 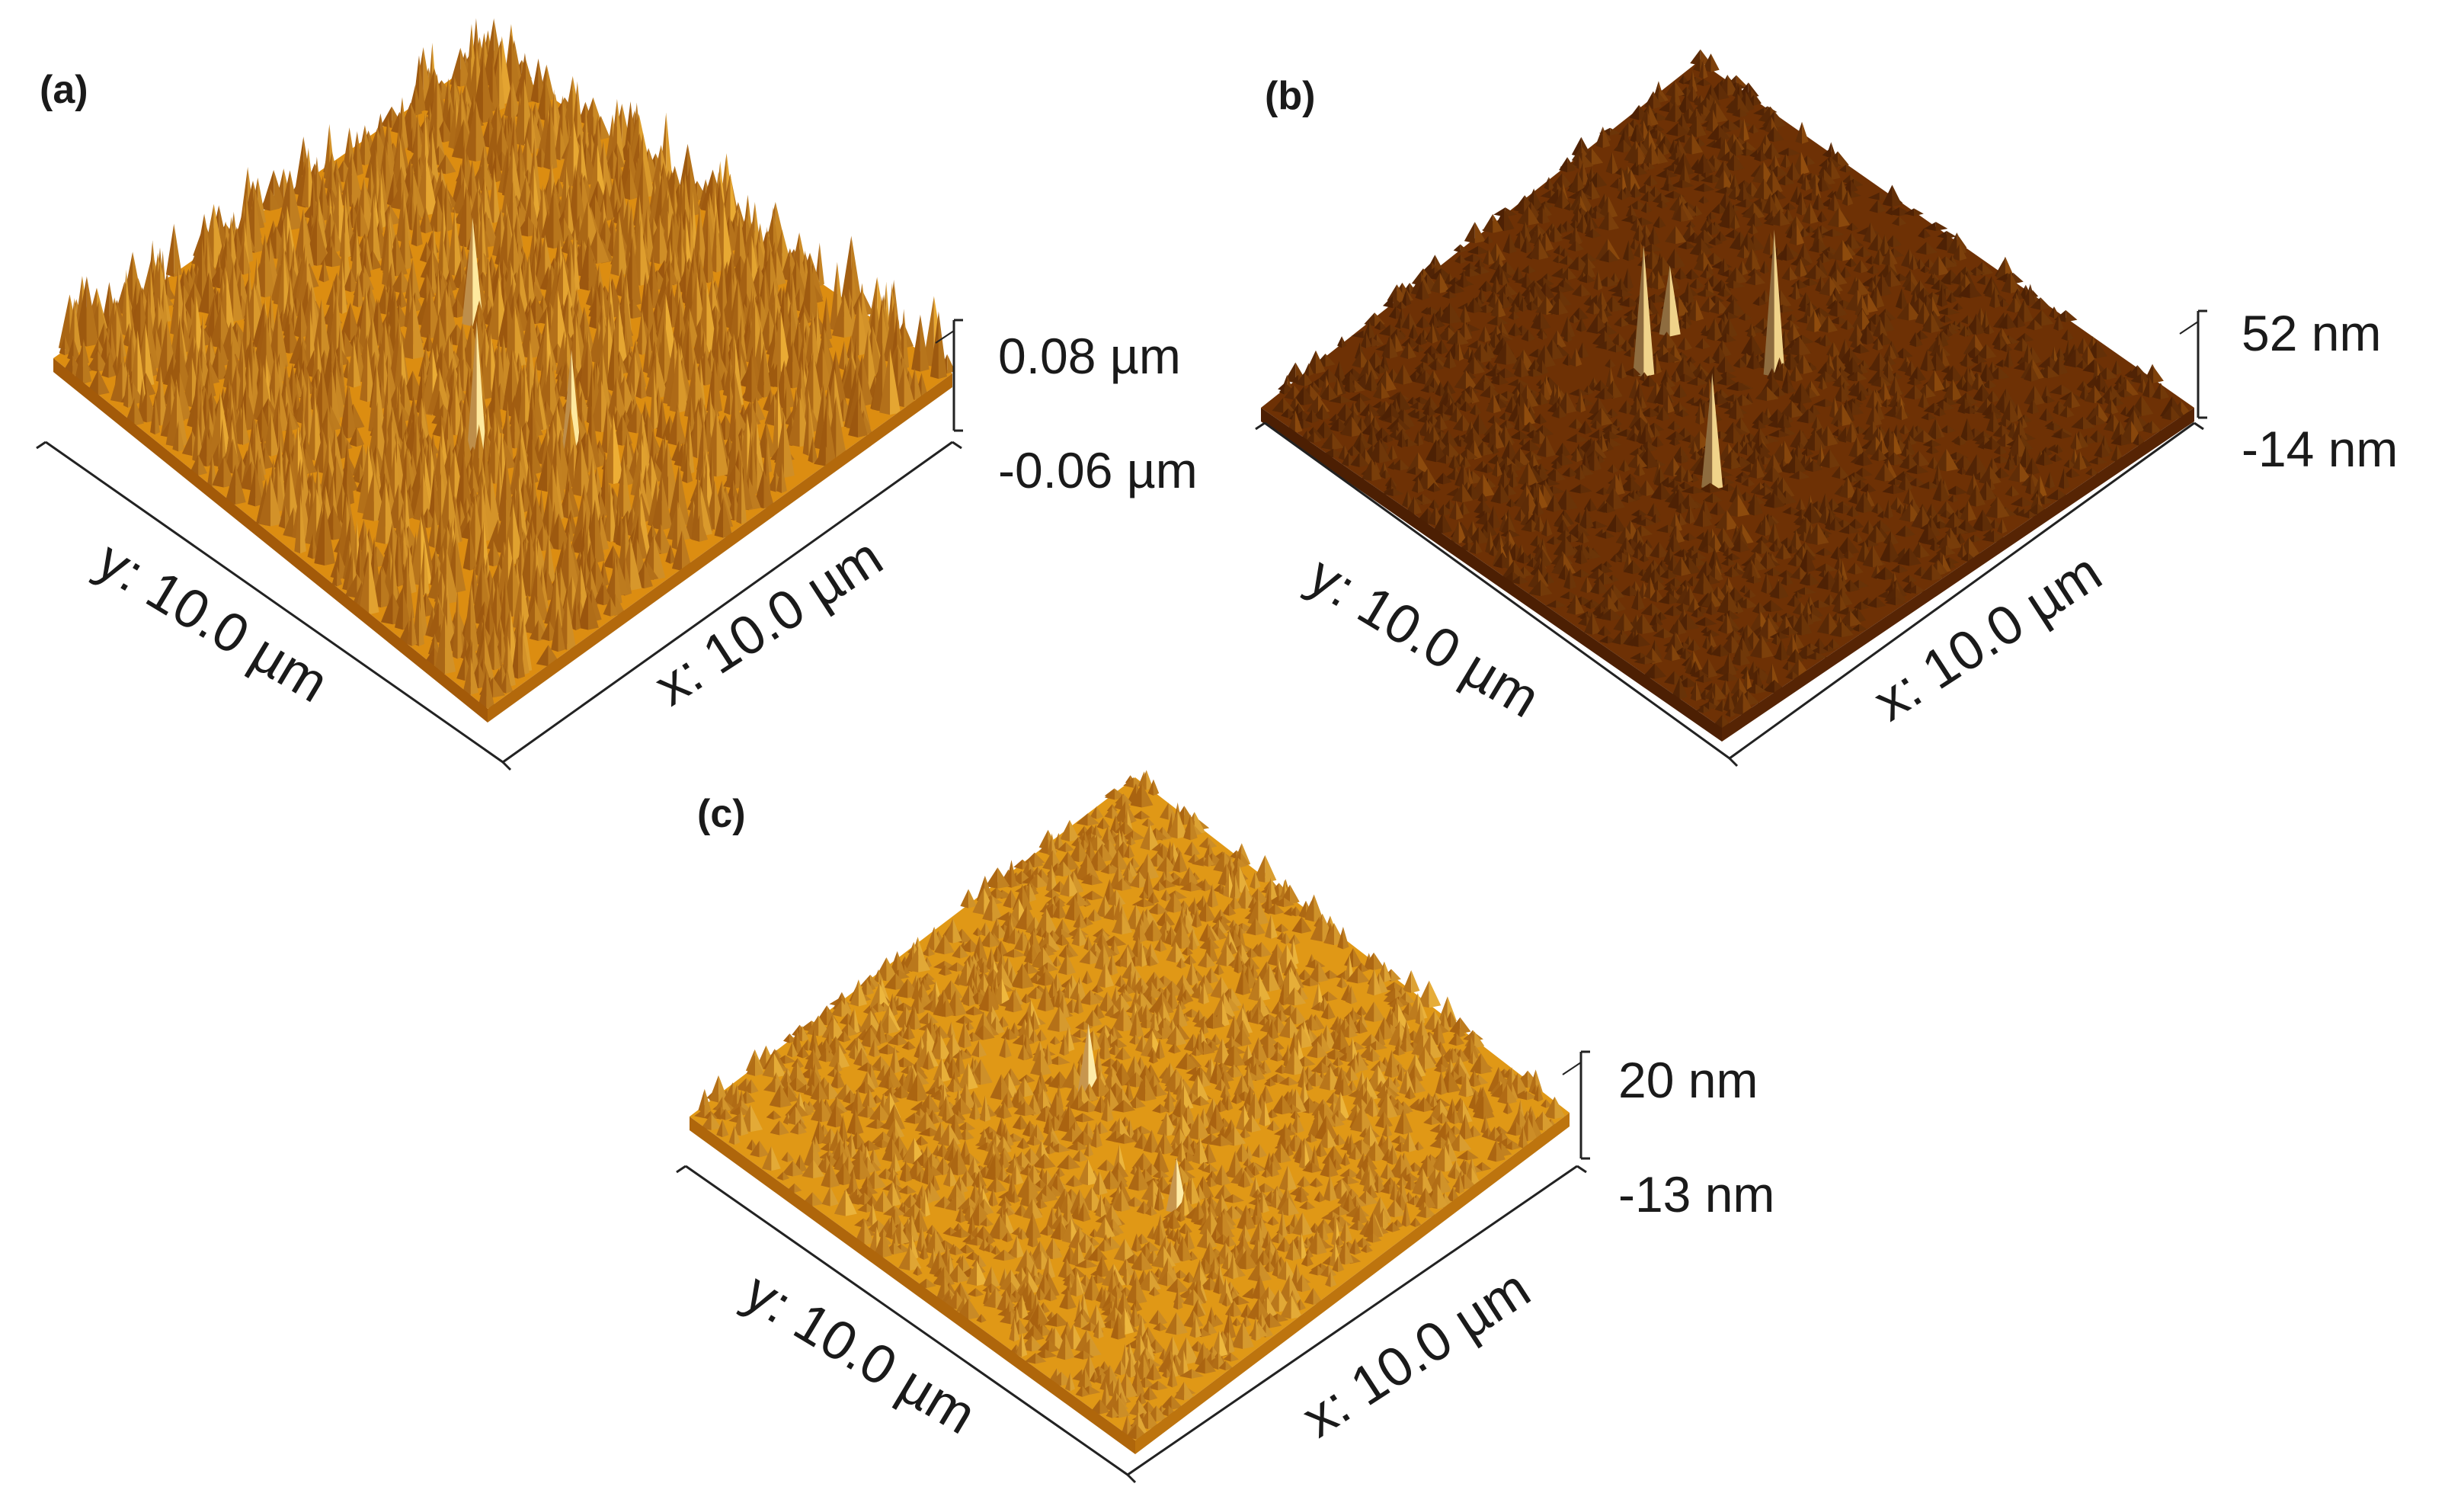 What do you see at coordinates (1688, 1080) in the screenshot?
I see `scale-max-c: 20 nm` at bounding box center [1688, 1080].